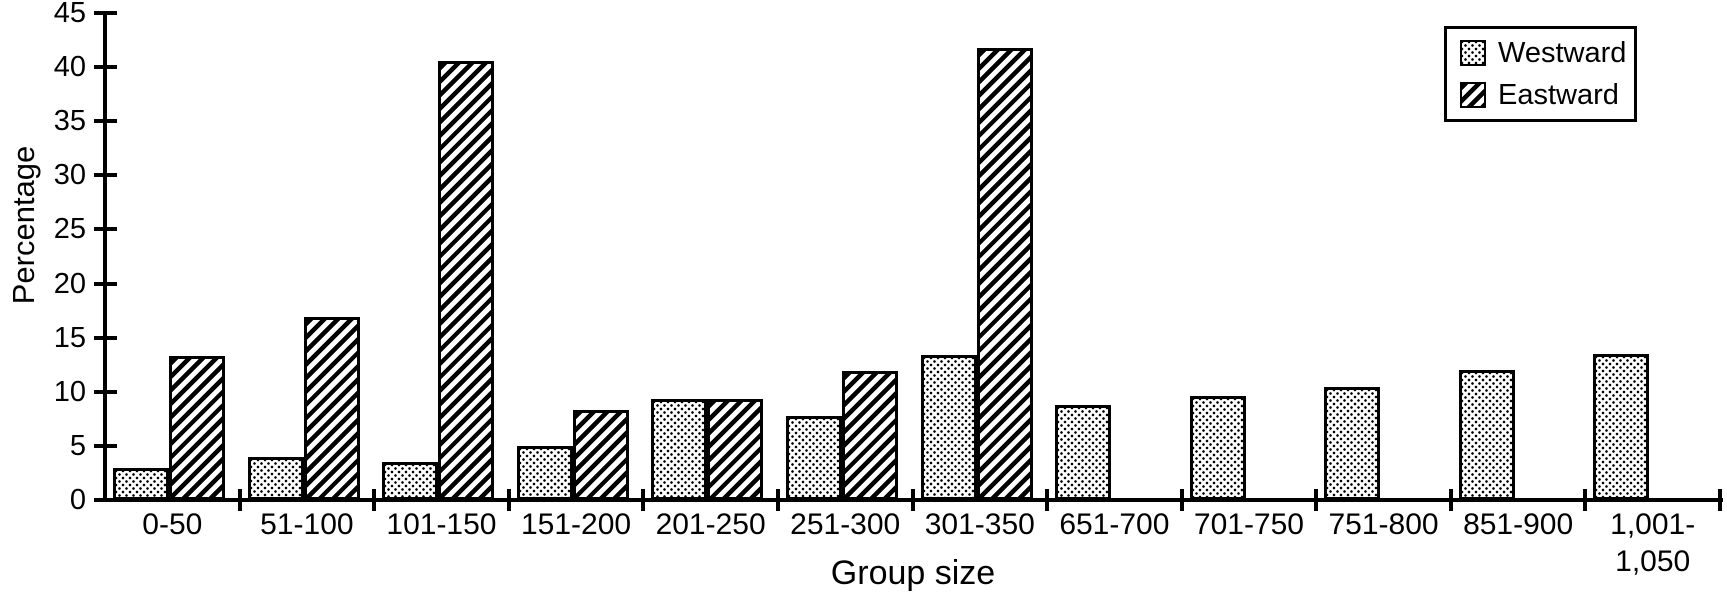 This screenshot has height=599, width=1727. What do you see at coordinates (979, 524) in the screenshot?
I see `x-tick-label: 301-350` at bounding box center [979, 524].